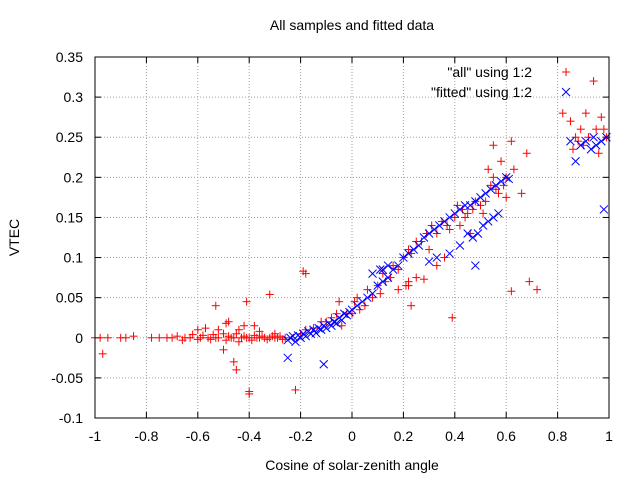 This screenshot has height=480, width=640. Describe the element at coordinates (301, 436) in the screenshot. I see `x-tick-label: -0.2` at that location.